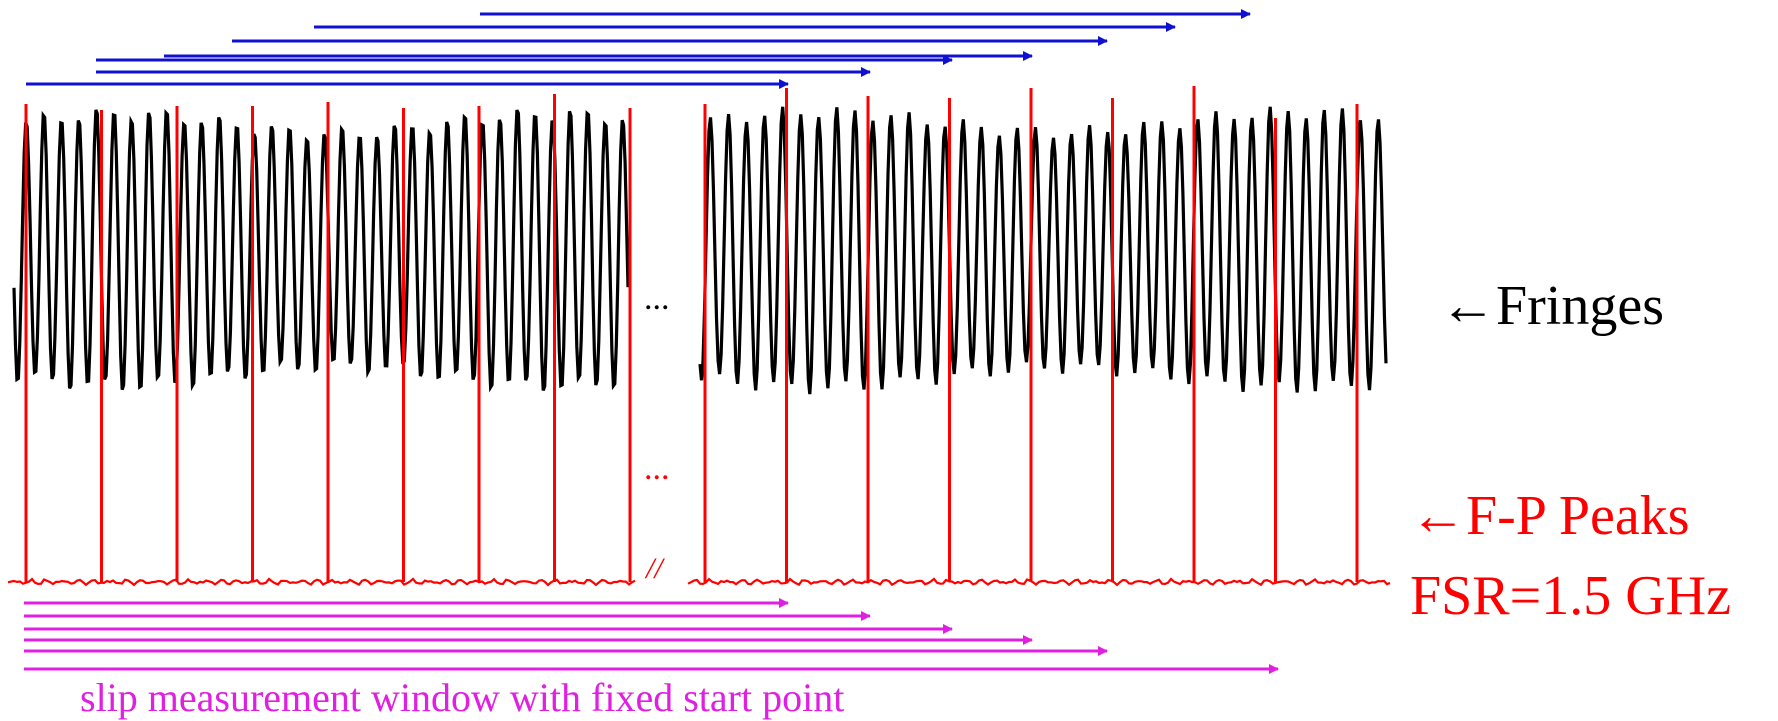 The height and width of the screenshot is (721, 1778). I want to click on fp-peaks-label: ←F-P Peaks, so click(1550, 516).